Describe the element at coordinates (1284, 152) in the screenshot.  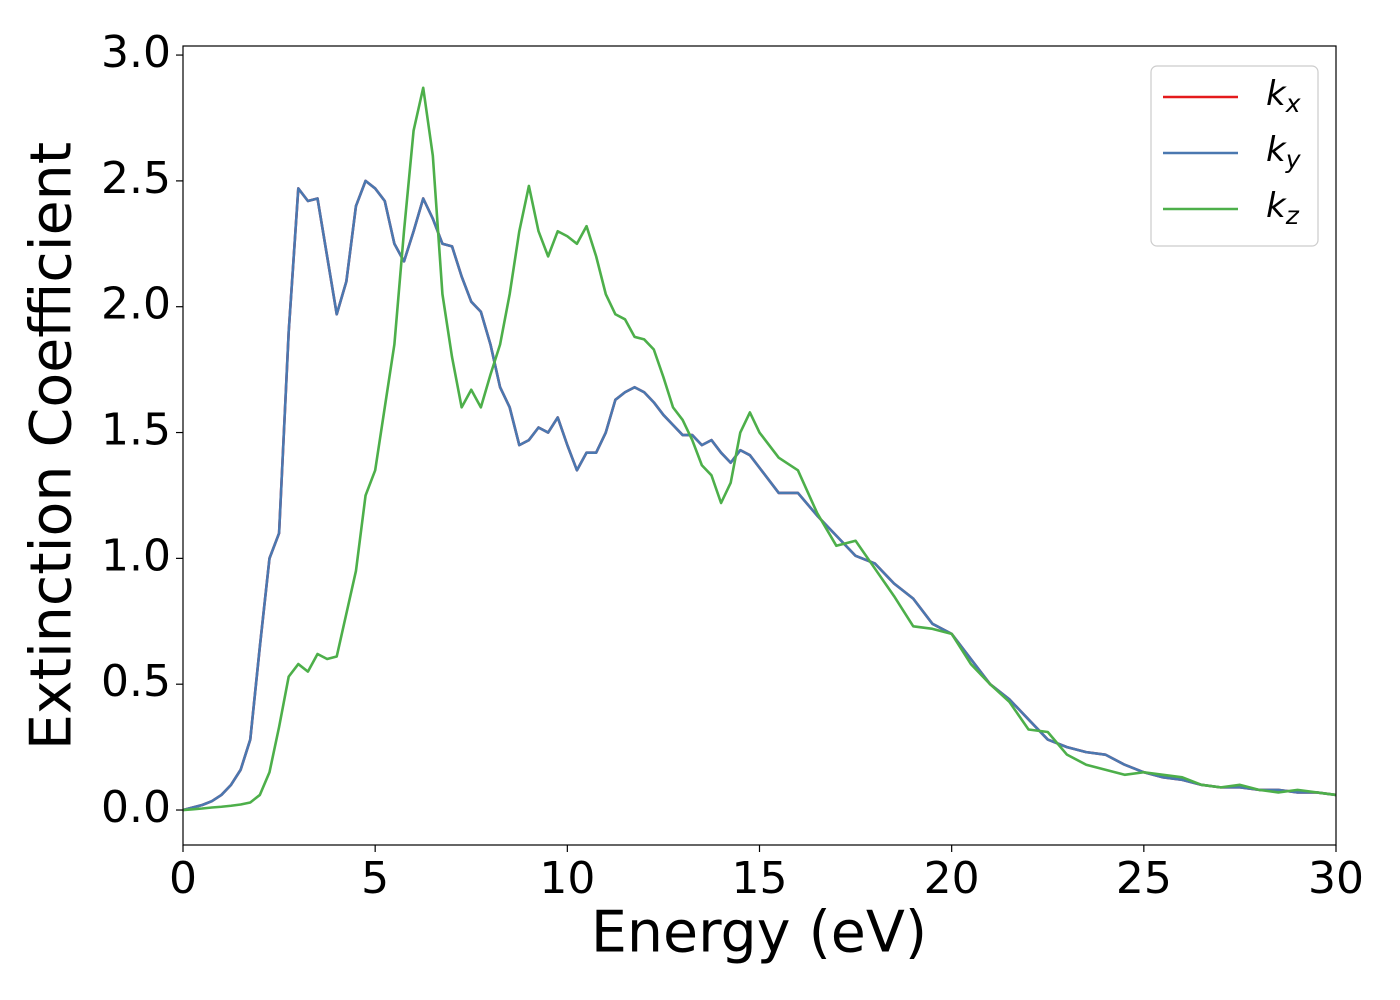
I see `legend-label: ky` at that location.